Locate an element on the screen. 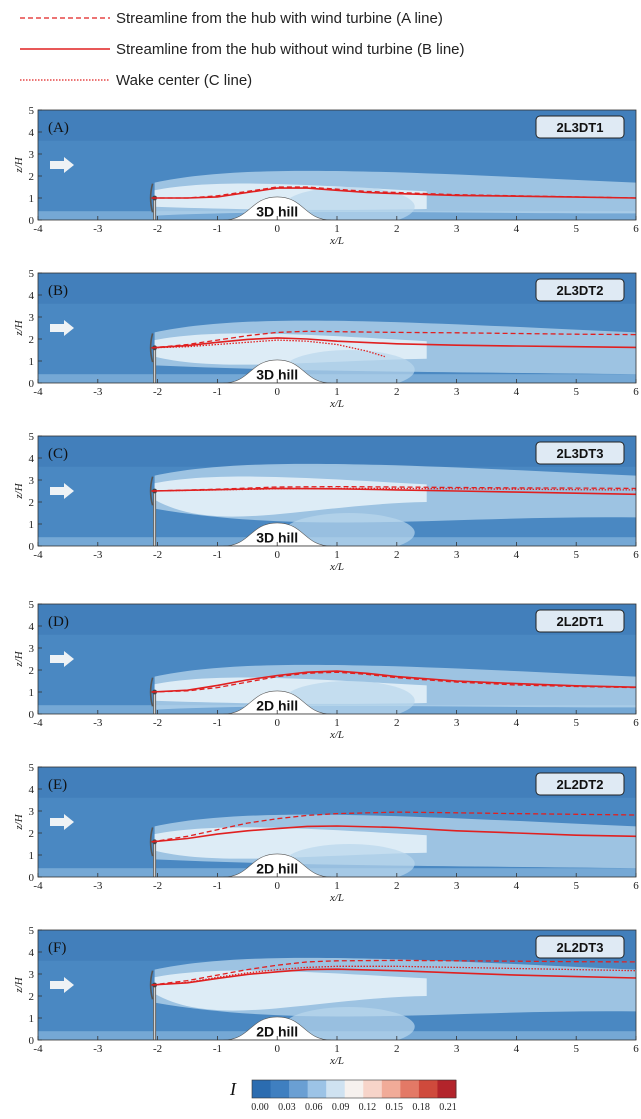 This screenshot has width=641, height=1119. colorbar-tick-label: 0.21 is located at coordinates (448, 1107).